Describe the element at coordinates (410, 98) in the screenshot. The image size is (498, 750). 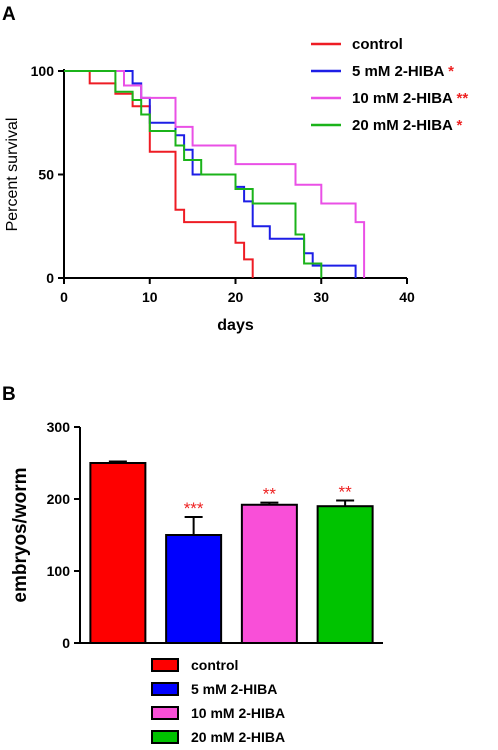
I see `legend-label: 10 mM 2-HIBA **` at that location.